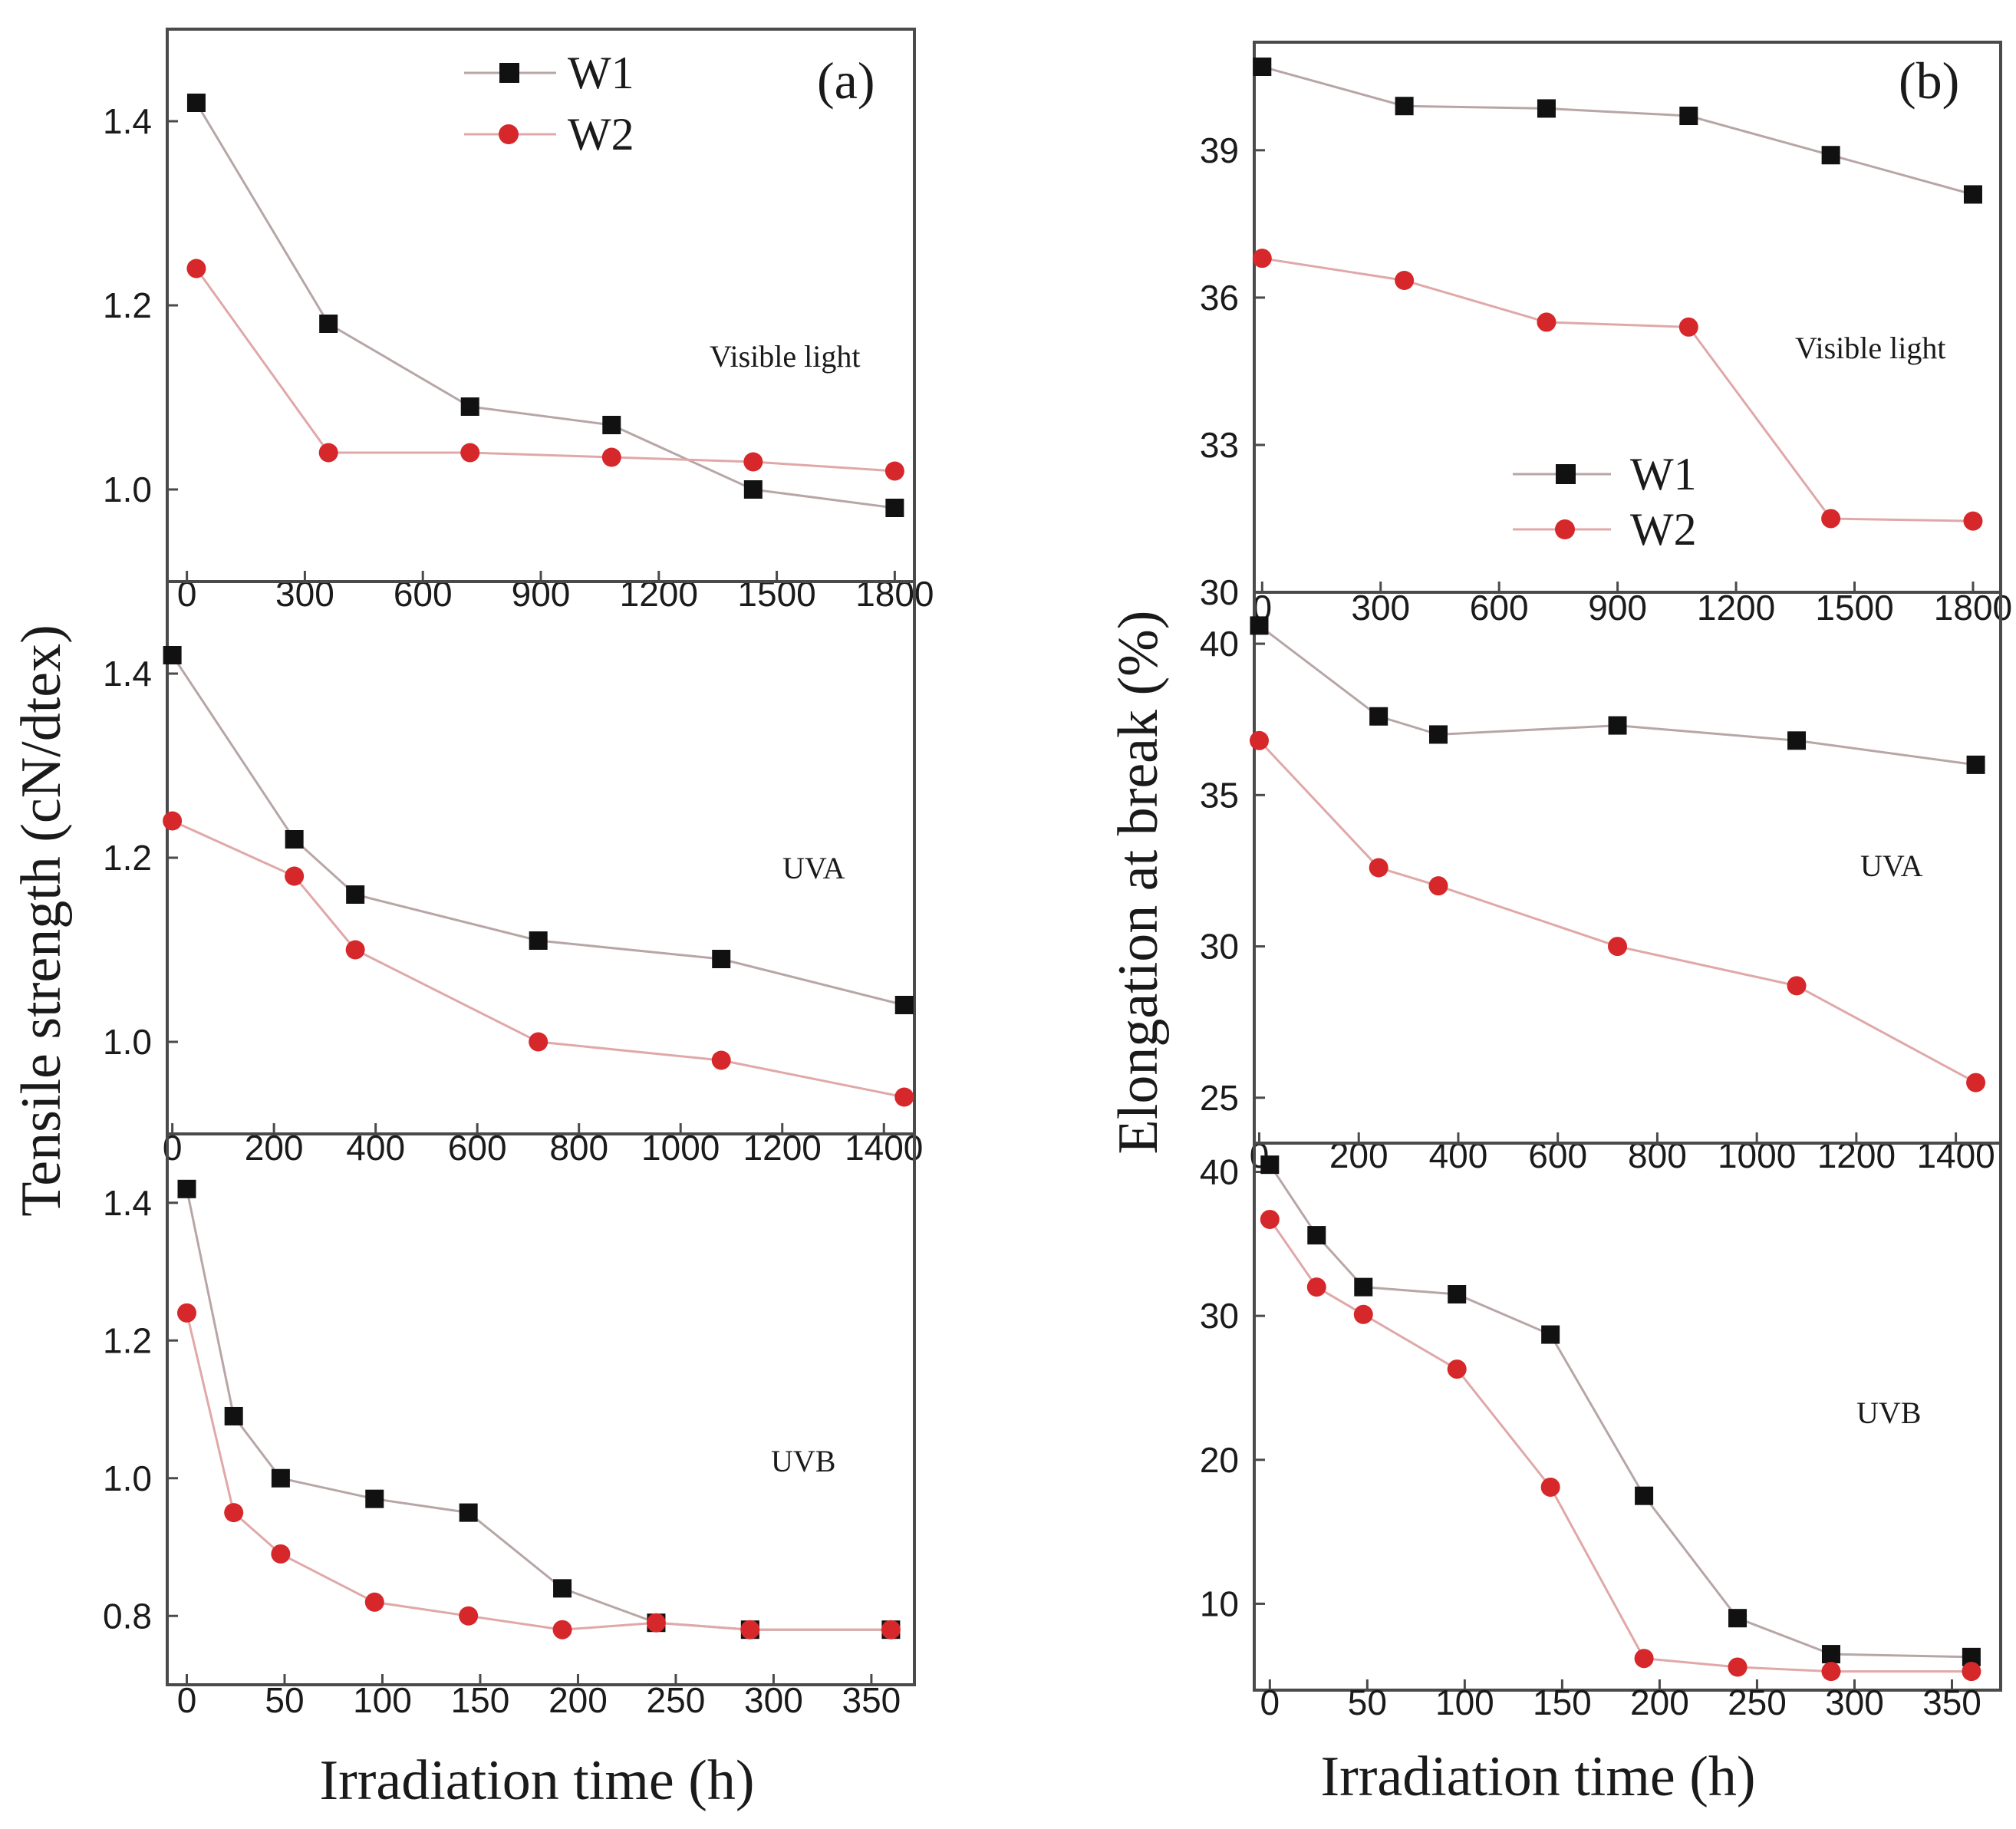  What do you see at coordinates (1891, 866) in the screenshot?
I see `condition-label-b-uva: UVA` at bounding box center [1891, 866].